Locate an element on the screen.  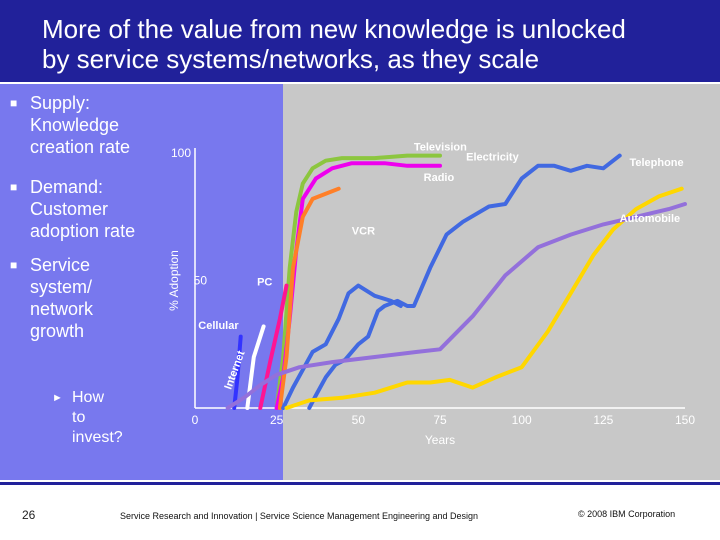
bullet-line: Knowledge is located at coordinates (75, 125).